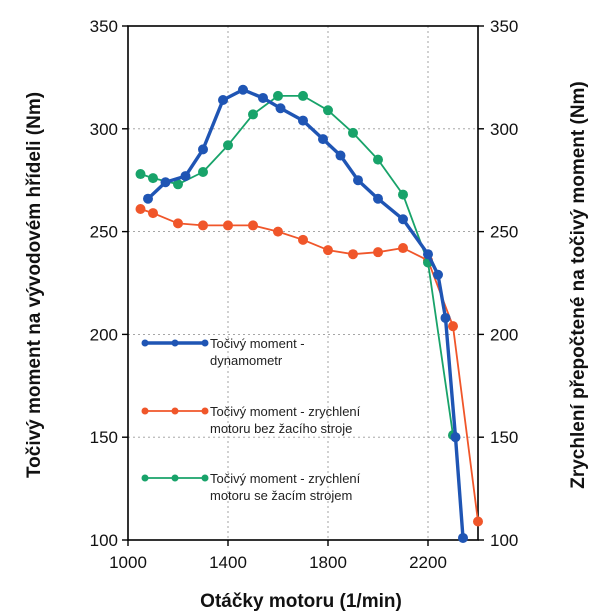  Describe the element at coordinates (504, 334) in the screenshot. I see `y-tick-label-right: 200` at that location.